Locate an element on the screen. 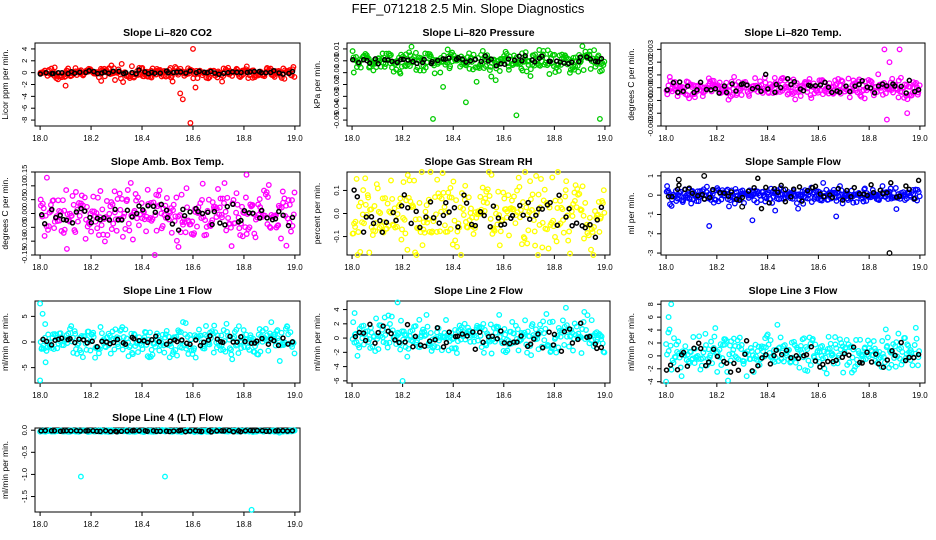 This screenshot has width=936, height=540. y-tick-label: -1.0 is located at coordinates (24, 474).